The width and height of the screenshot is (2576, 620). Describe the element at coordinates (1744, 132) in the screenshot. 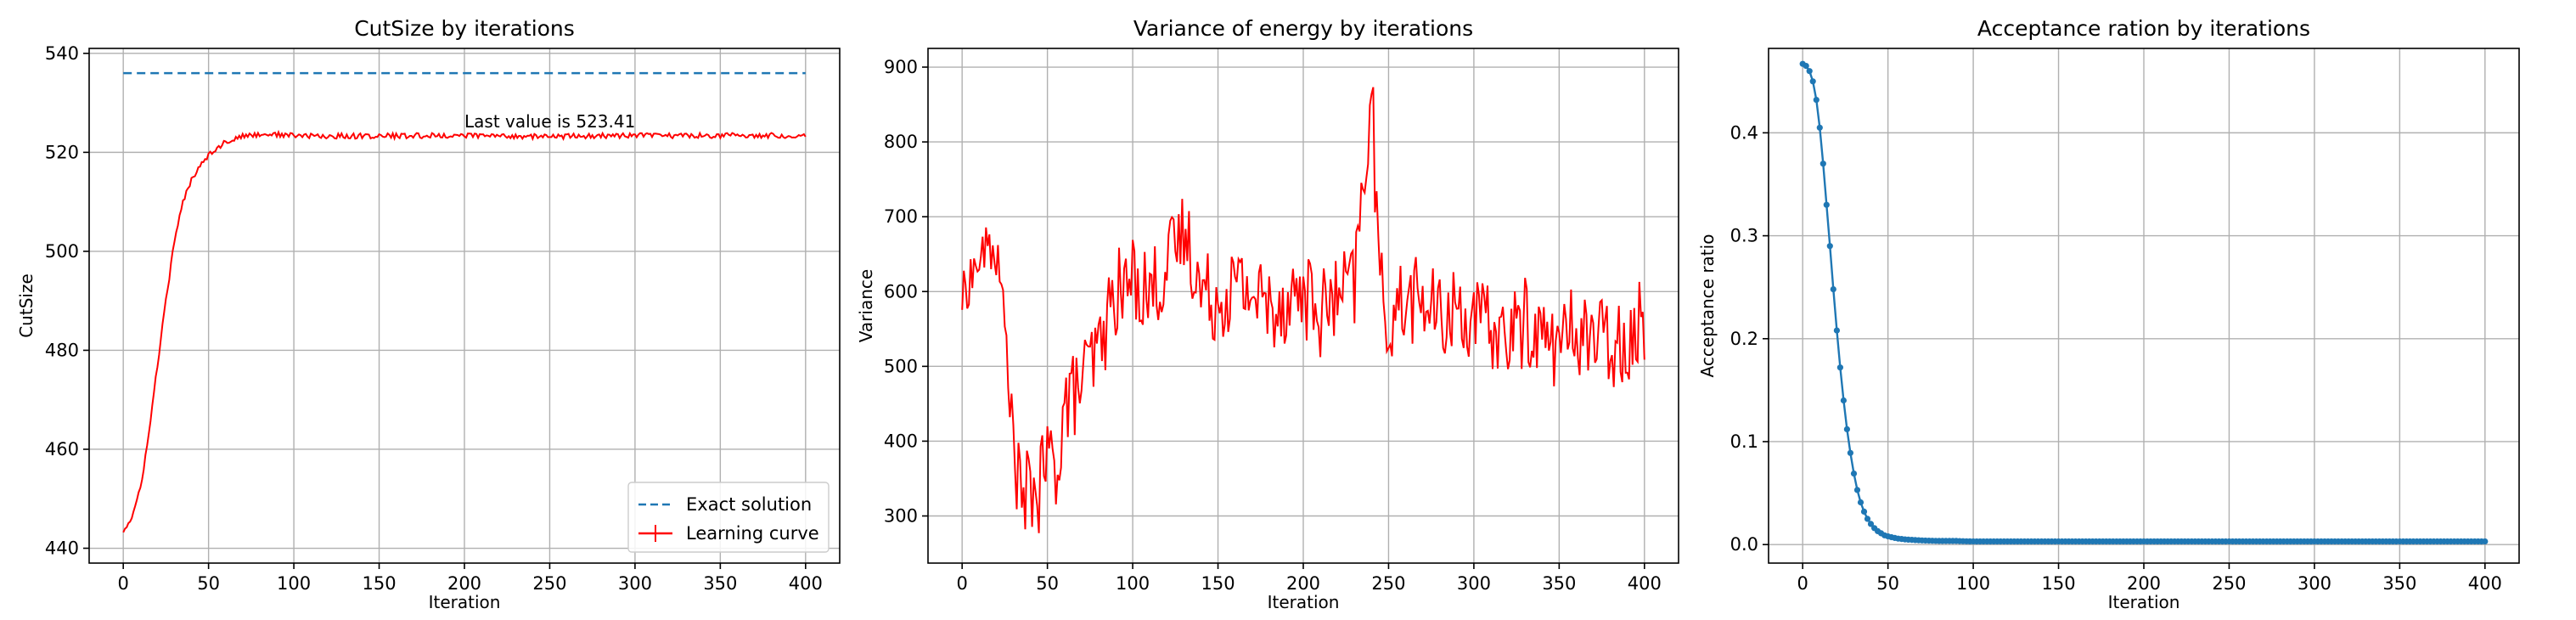

I see `y-tick-label: 0.4` at that location.